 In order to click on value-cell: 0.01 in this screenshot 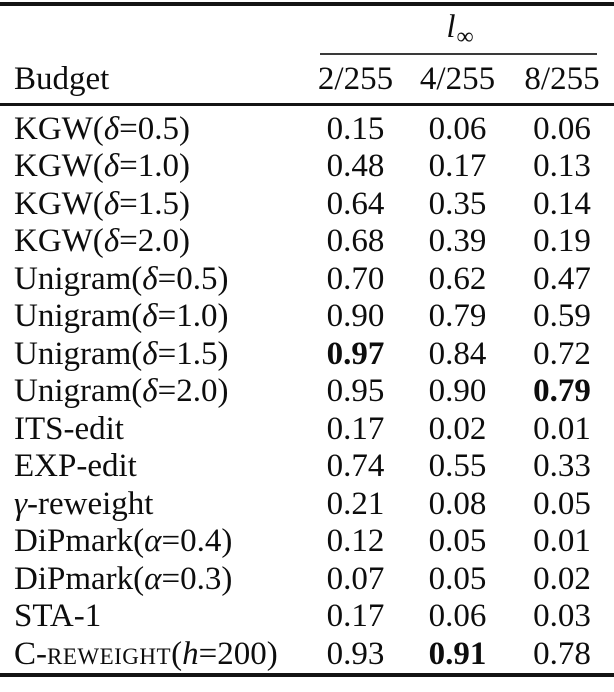, I will do `click(562, 428)`.